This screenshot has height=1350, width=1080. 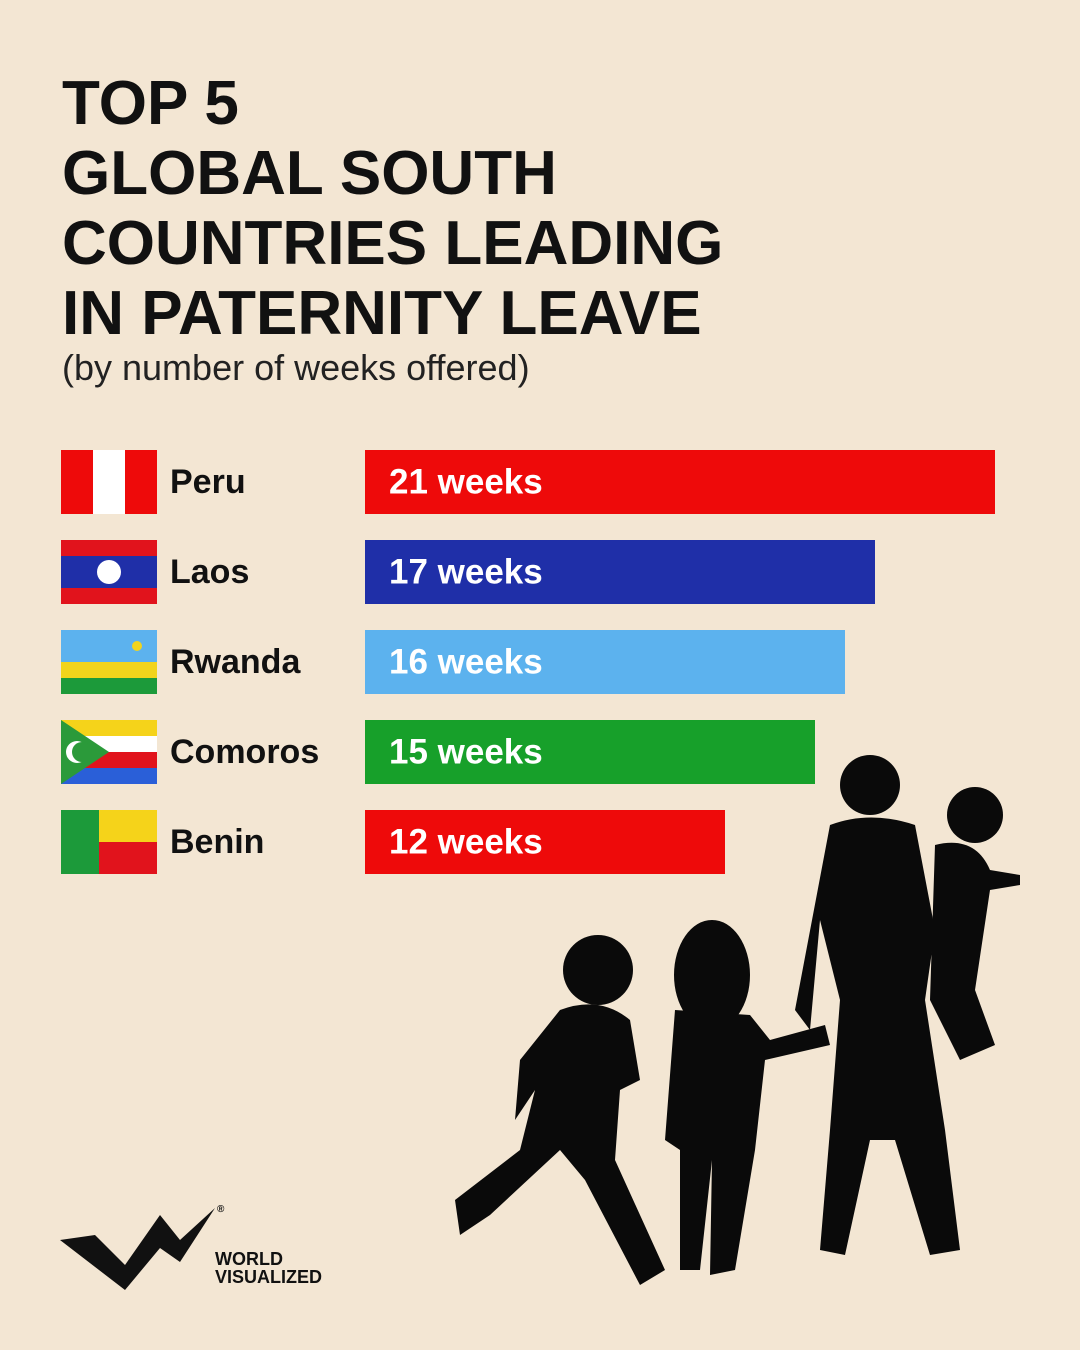 What do you see at coordinates (209, 572) in the screenshot?
I see `category-label: Laos` at bounding box center [209, 572].